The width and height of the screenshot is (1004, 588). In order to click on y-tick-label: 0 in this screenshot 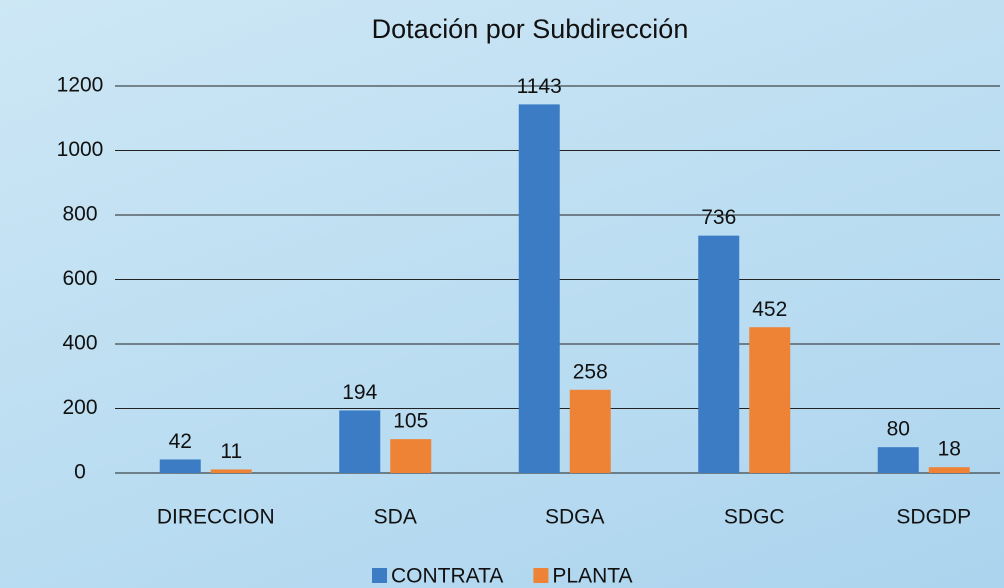, I will do `click(80, 472)`.